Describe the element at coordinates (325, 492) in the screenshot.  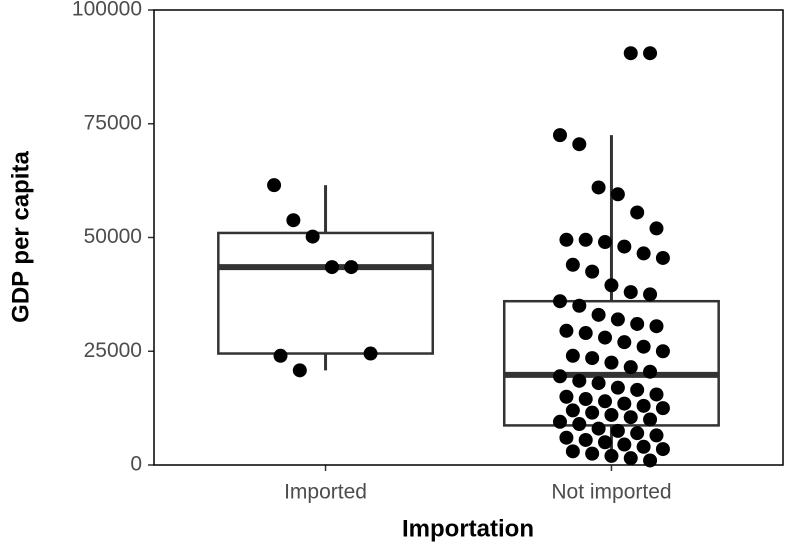
I see `x-tick-label: Imported` at that location.